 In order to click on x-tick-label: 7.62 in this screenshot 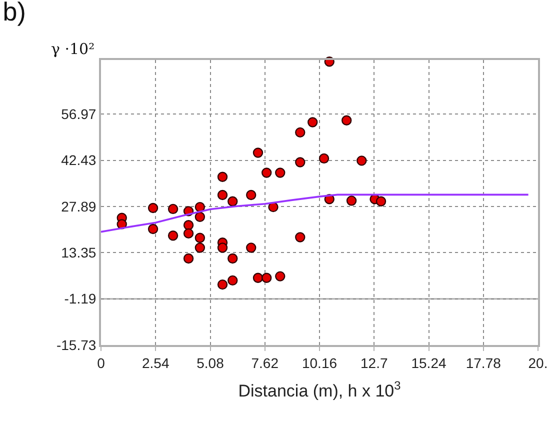, I will do `click(265, 362)`.